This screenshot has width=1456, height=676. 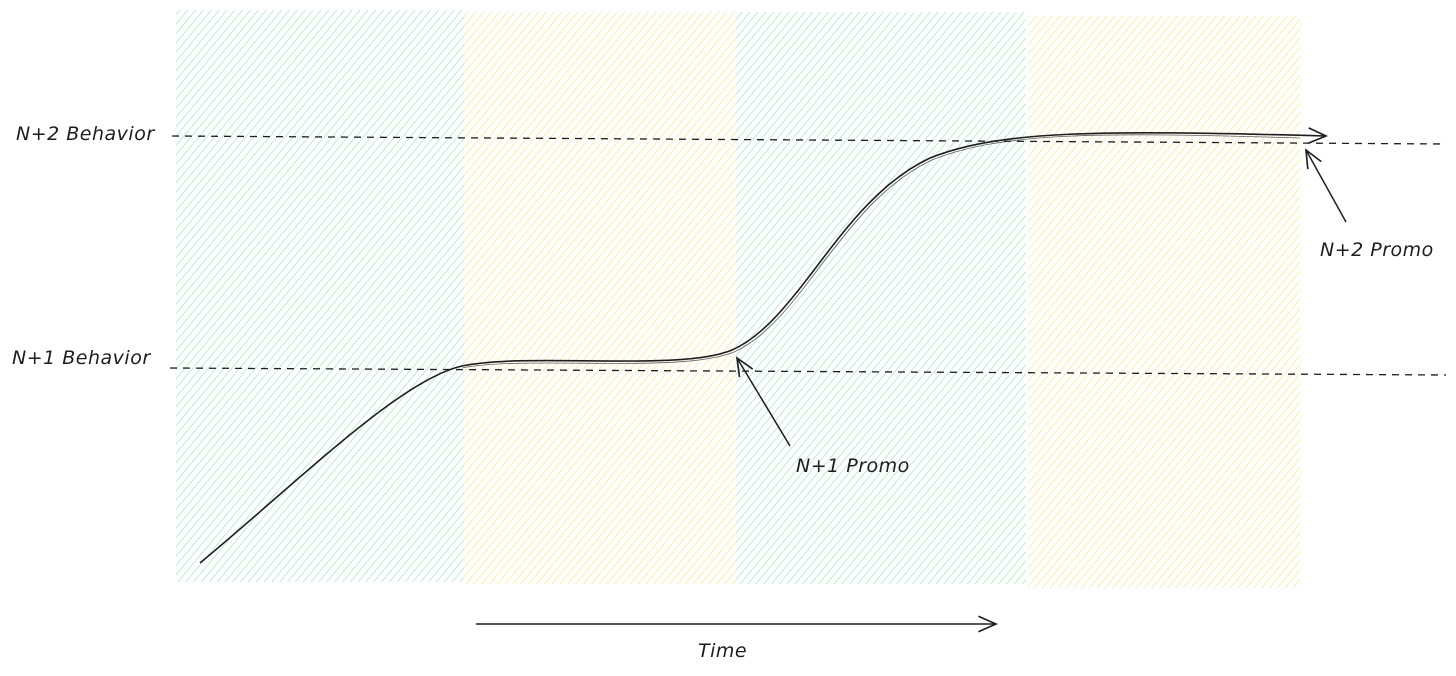 What do you see at coordinates (808, 371) in the screenshot?
I see `n1-behavior-line` at bounding box center [808, 371].